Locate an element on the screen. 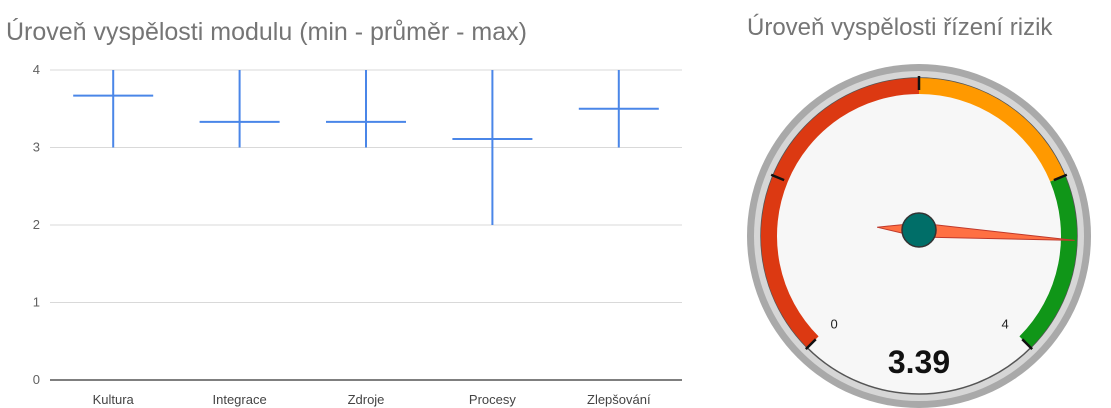 This screenshot has width=1111, height=408. x-tick-label: Procesy is located at coordinates (492, 399).